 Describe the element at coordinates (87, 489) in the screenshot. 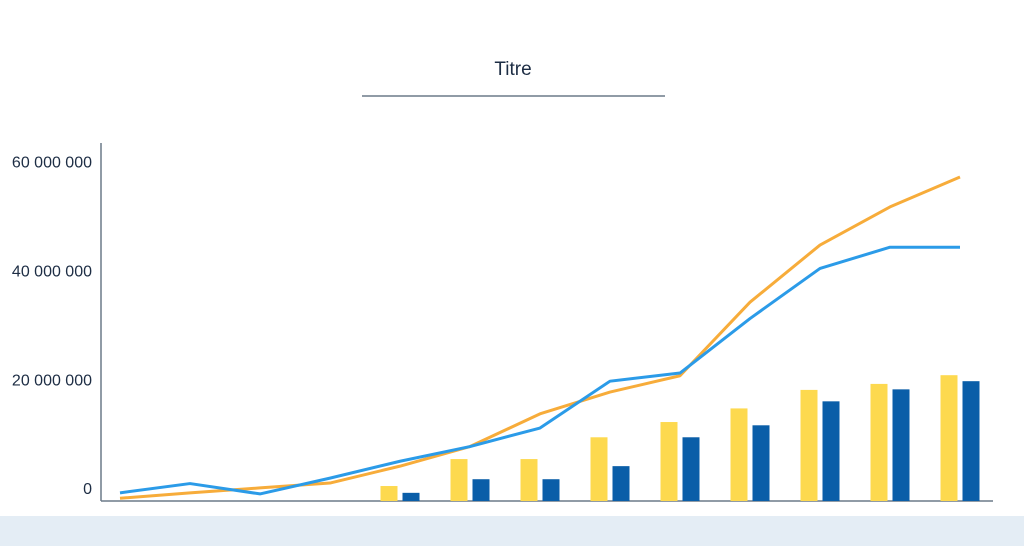

I see `y-tick-label: 0` at that location.